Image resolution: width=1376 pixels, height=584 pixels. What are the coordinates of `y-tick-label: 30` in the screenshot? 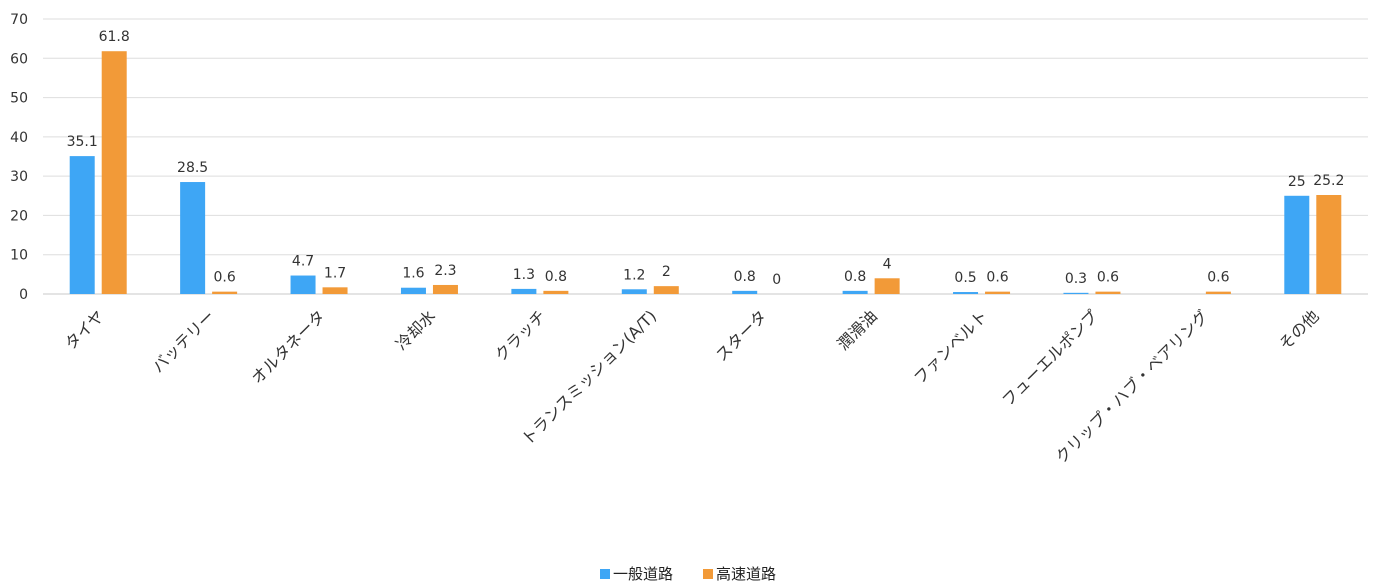 It's located at (19, 177).